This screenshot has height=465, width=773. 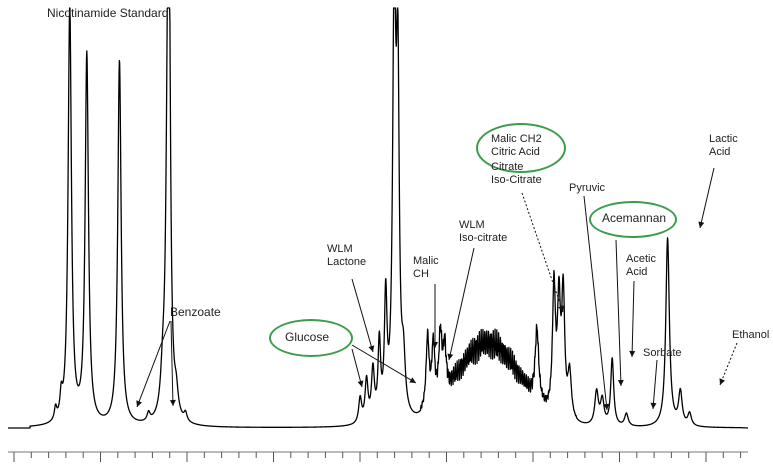 I want to click on annotation-wlm-lactone: WLM Lactone, so click(x=346, y=256).